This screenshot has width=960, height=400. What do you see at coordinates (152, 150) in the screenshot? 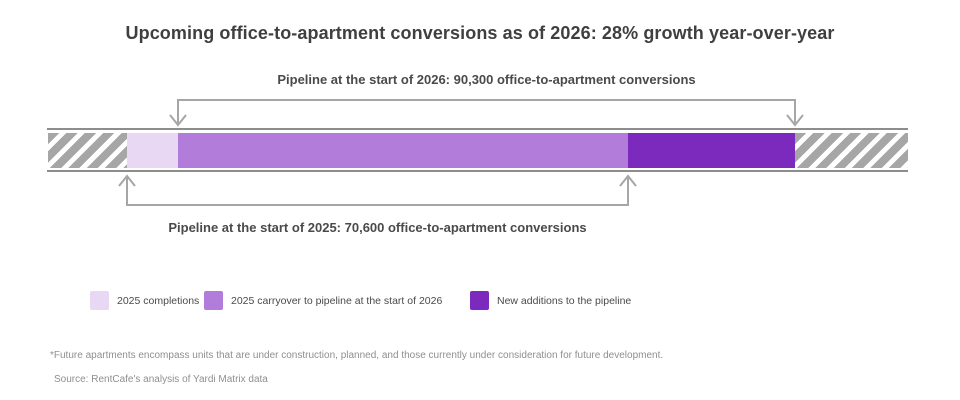
I see `bar-segment-2025-completions` at bounding box center [152, 150].